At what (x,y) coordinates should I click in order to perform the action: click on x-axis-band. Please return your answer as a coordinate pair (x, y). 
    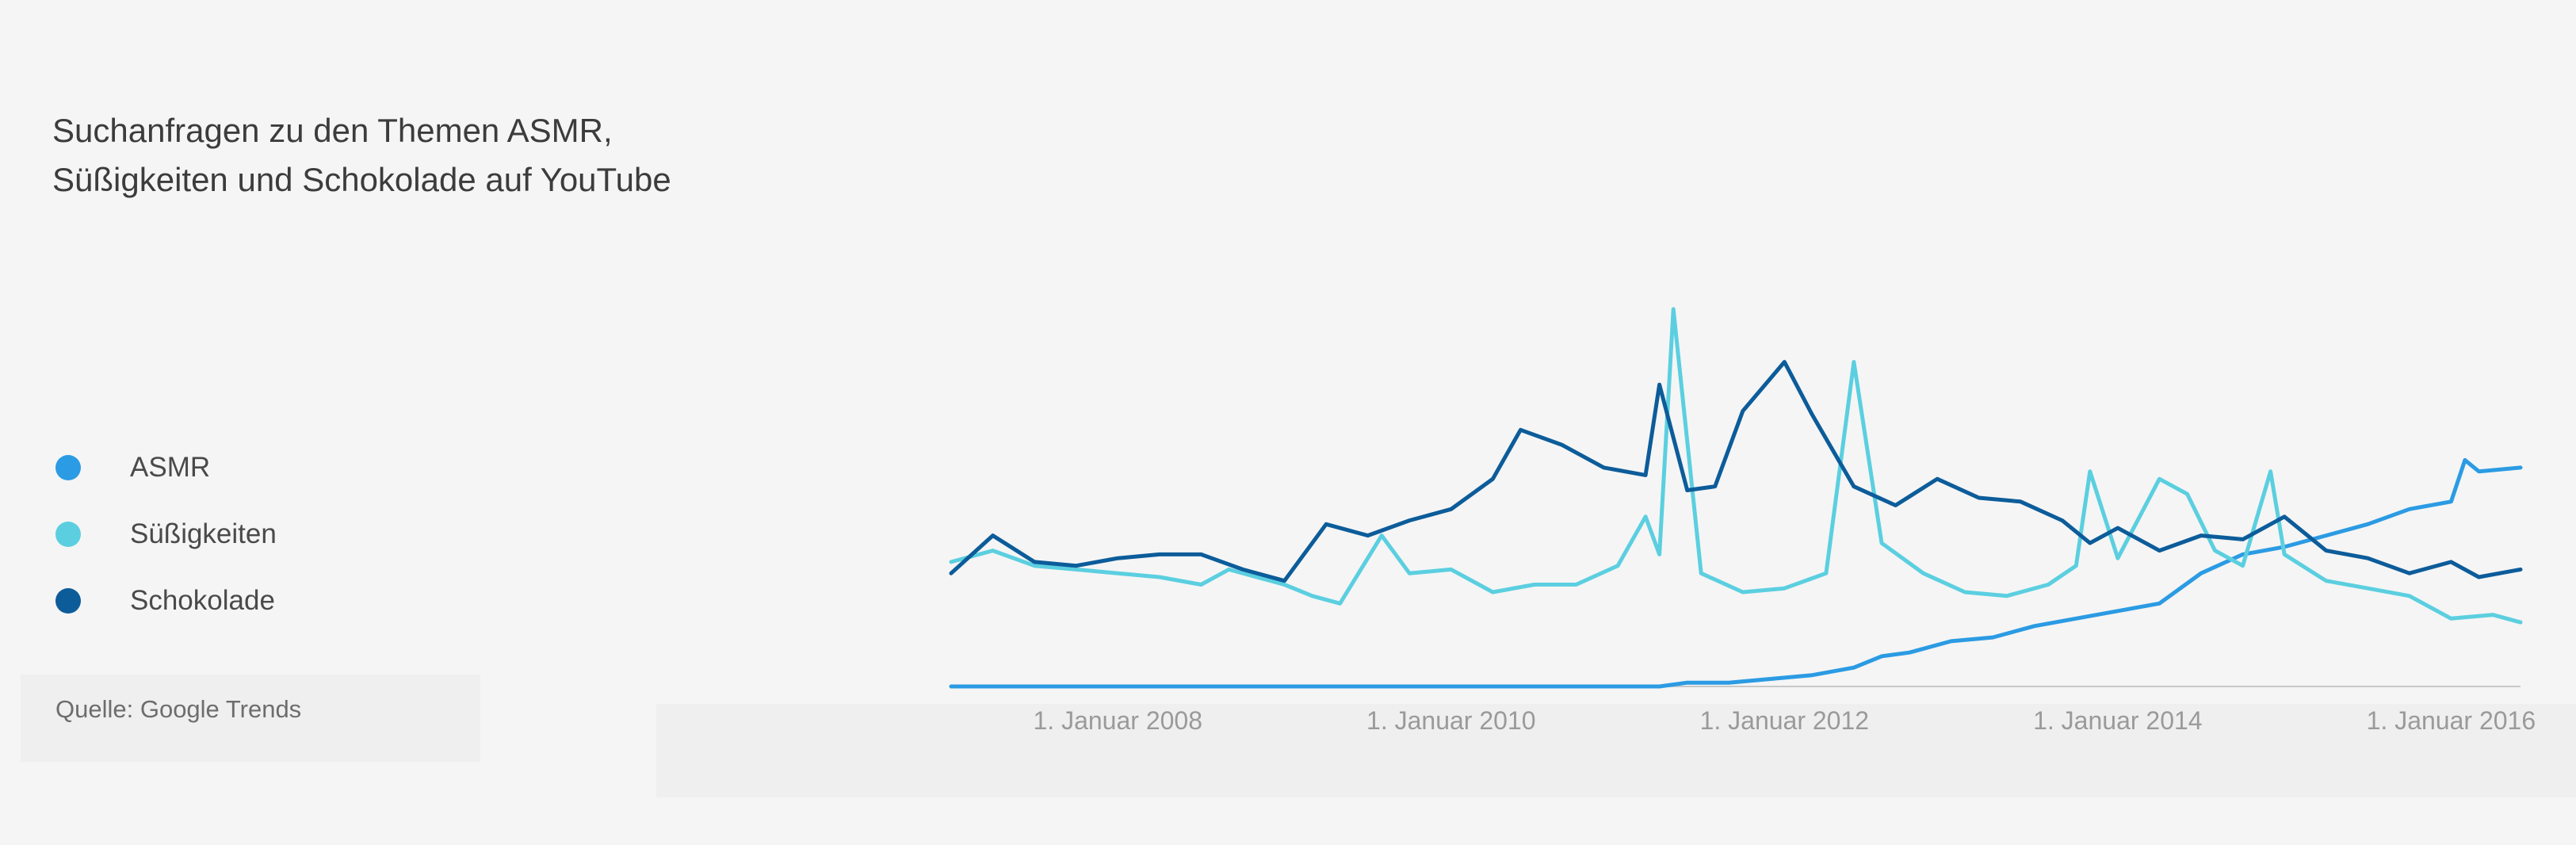
    Looking at the image, I should click on (1616, 750).